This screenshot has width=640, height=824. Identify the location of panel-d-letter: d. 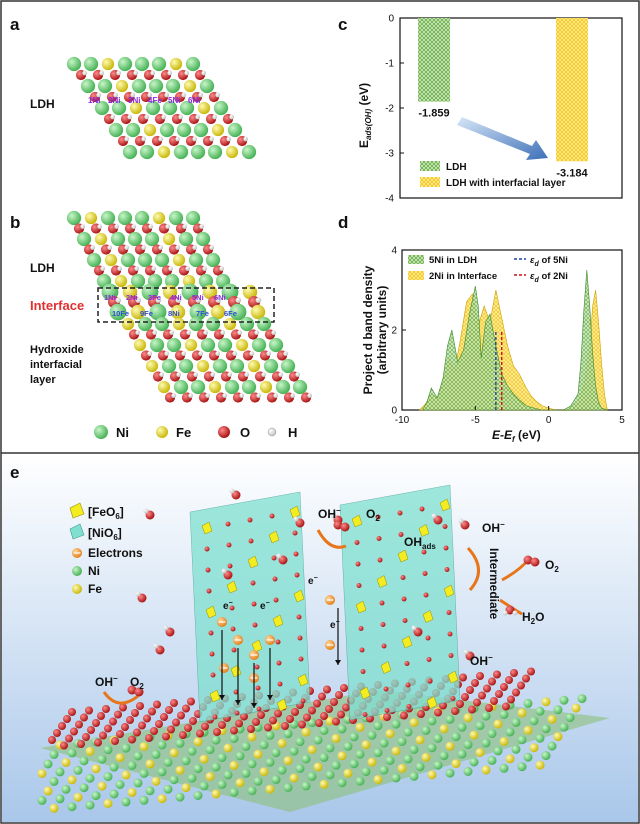
(343, 222).